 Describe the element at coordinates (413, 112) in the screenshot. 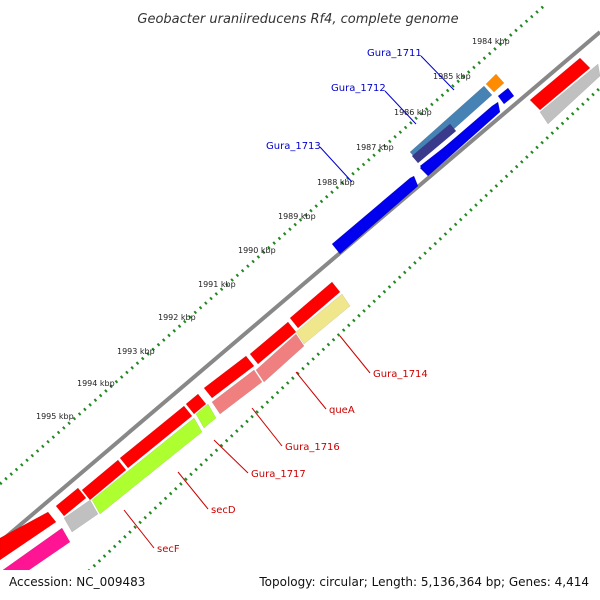

I see `tick-label: 1986 kbp` at that location.